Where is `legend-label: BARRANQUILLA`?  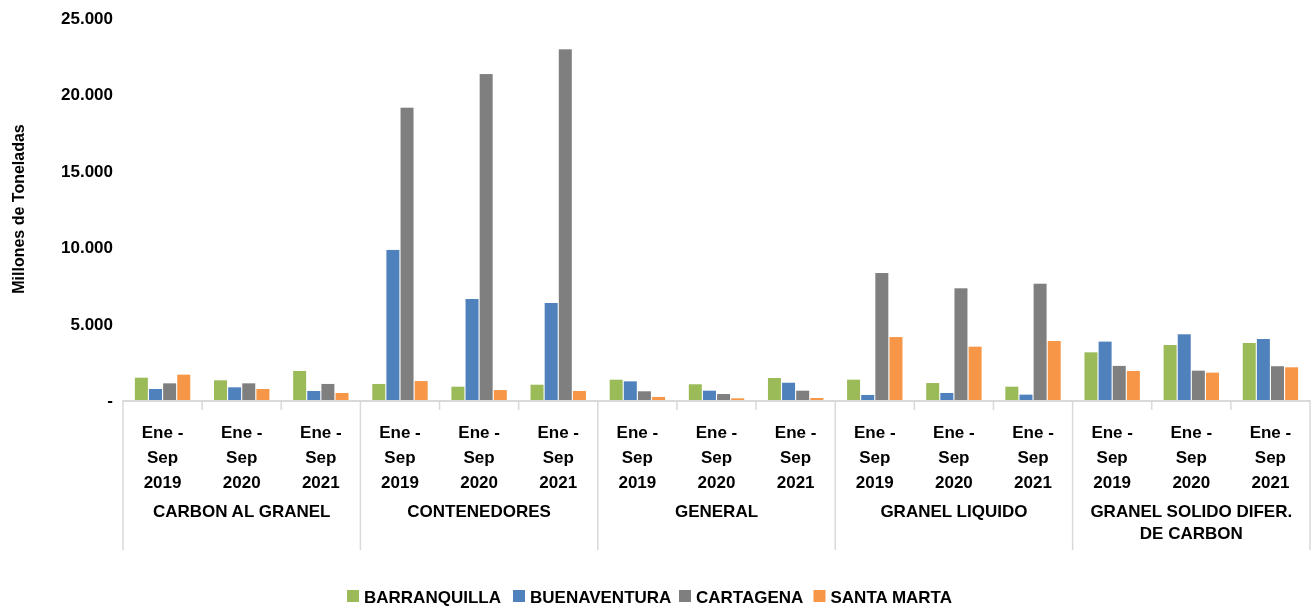
legend-label: BARRANQUILLA is located at coordinates (432, 597).